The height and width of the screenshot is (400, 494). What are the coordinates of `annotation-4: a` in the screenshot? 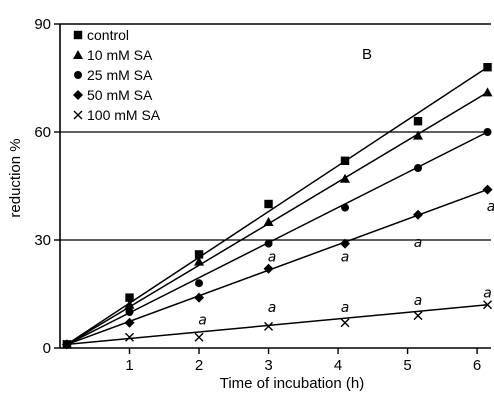 It's located at (345, 258).